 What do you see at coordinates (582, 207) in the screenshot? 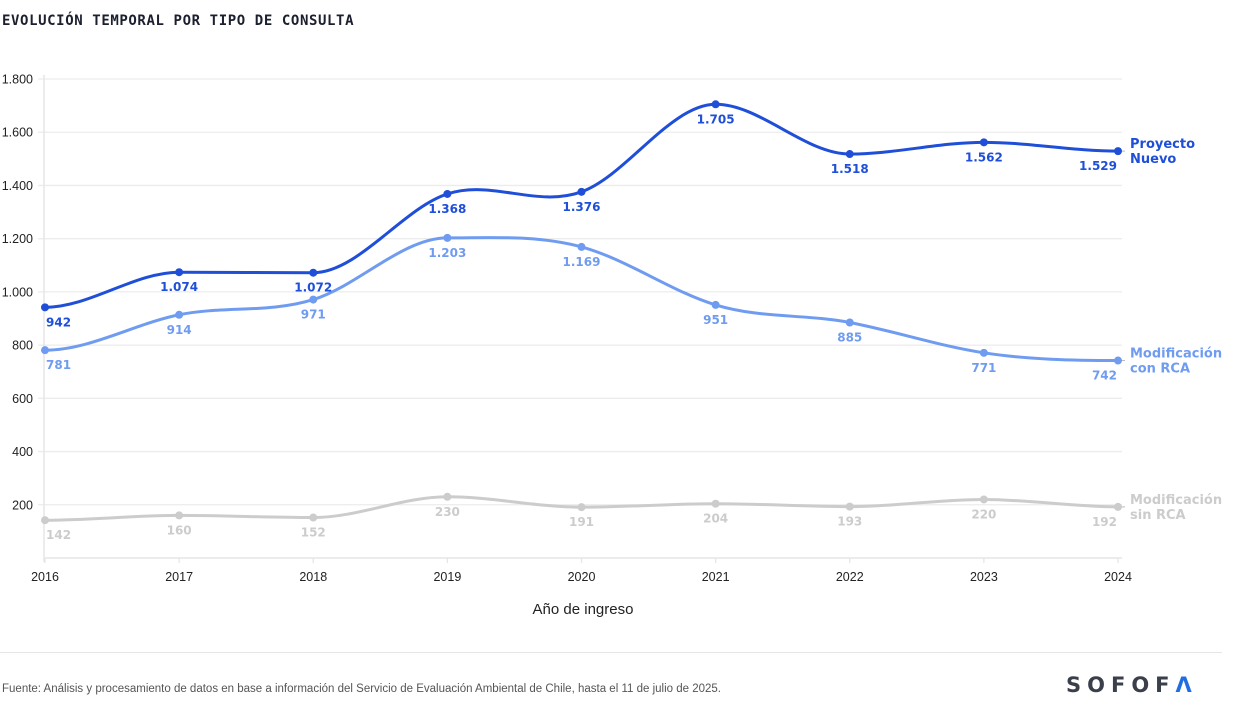
I see `data-label: 1.376` at bounding box center [582, 207].